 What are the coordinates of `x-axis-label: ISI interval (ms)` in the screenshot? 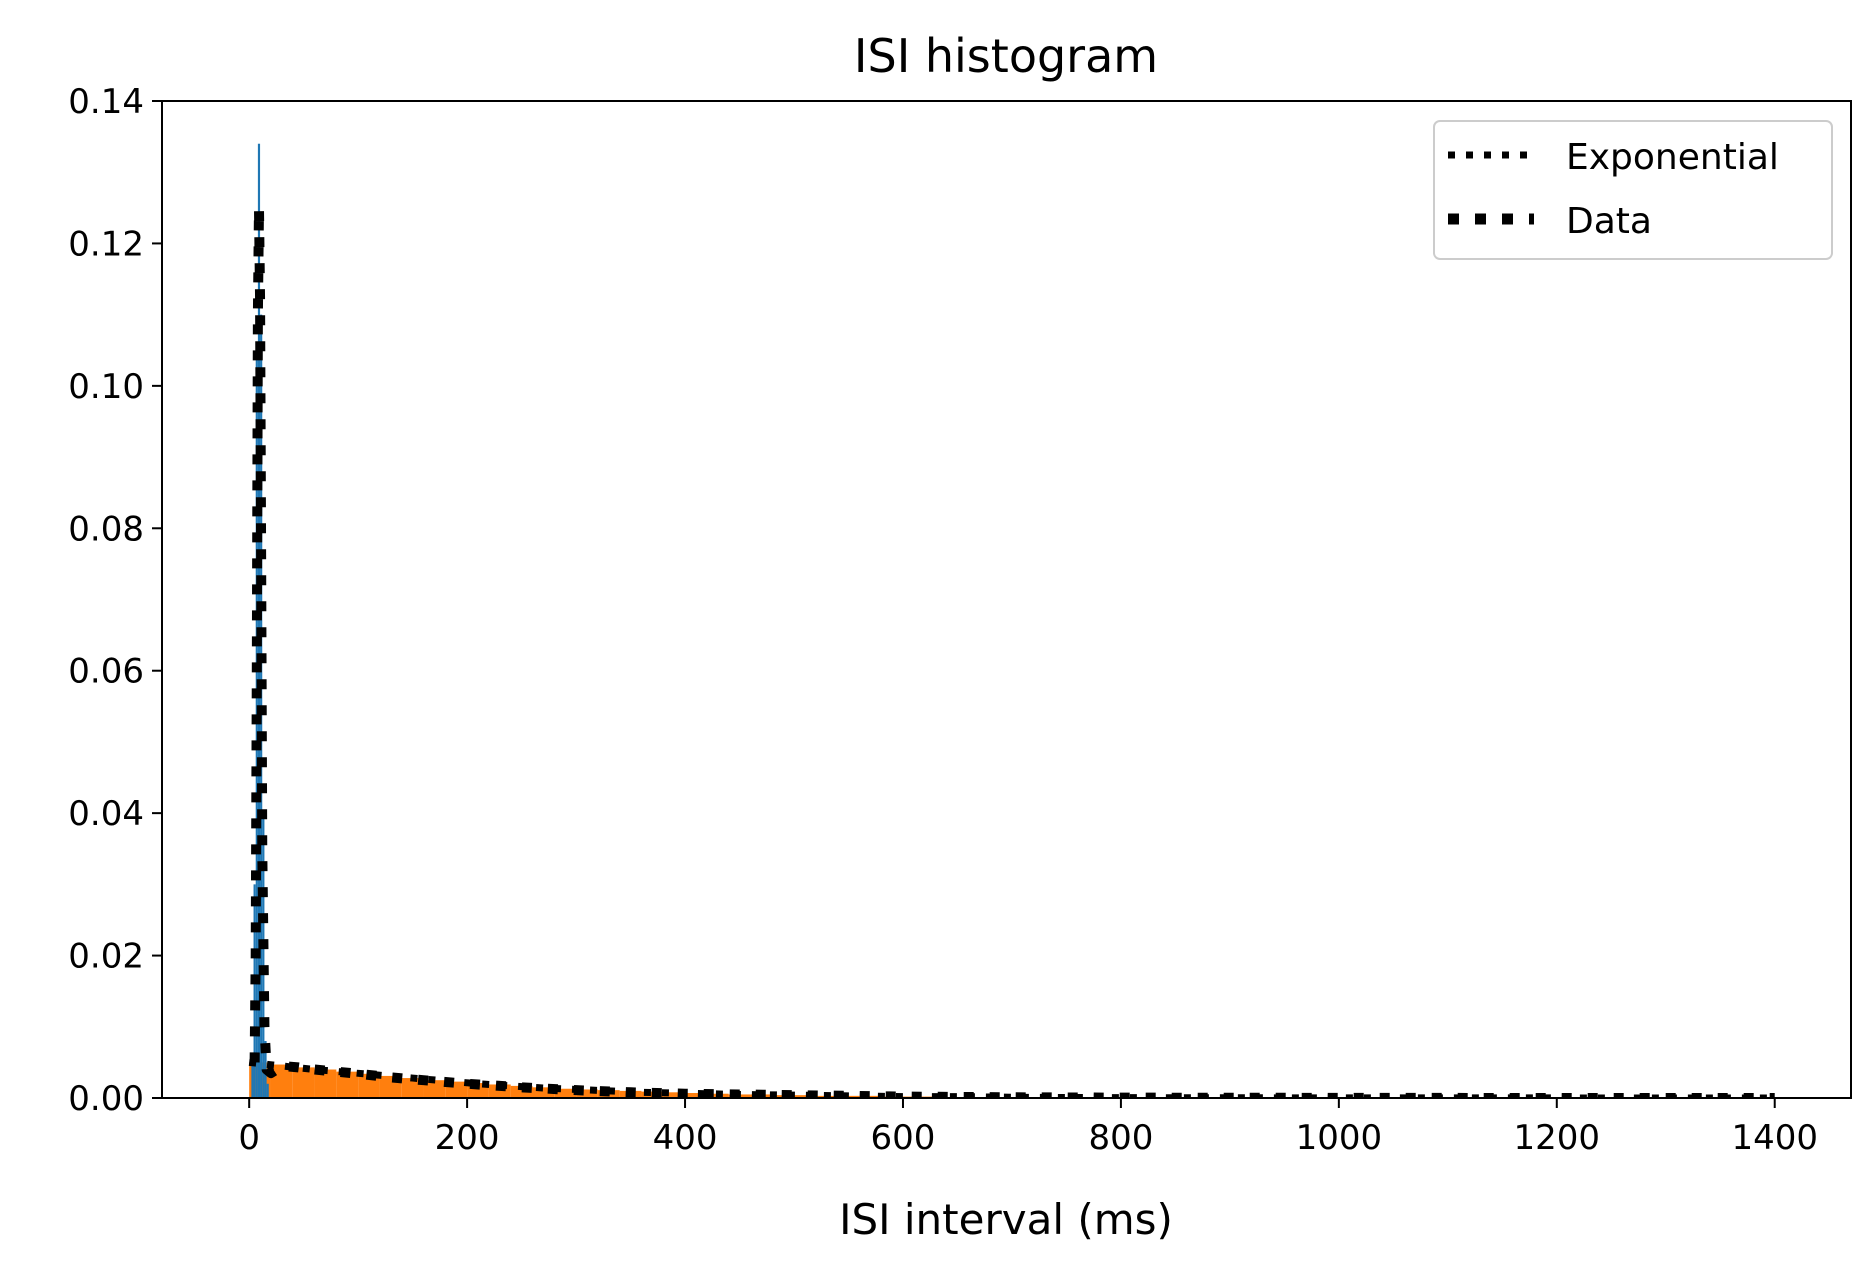 It's located at (1006, 1219).